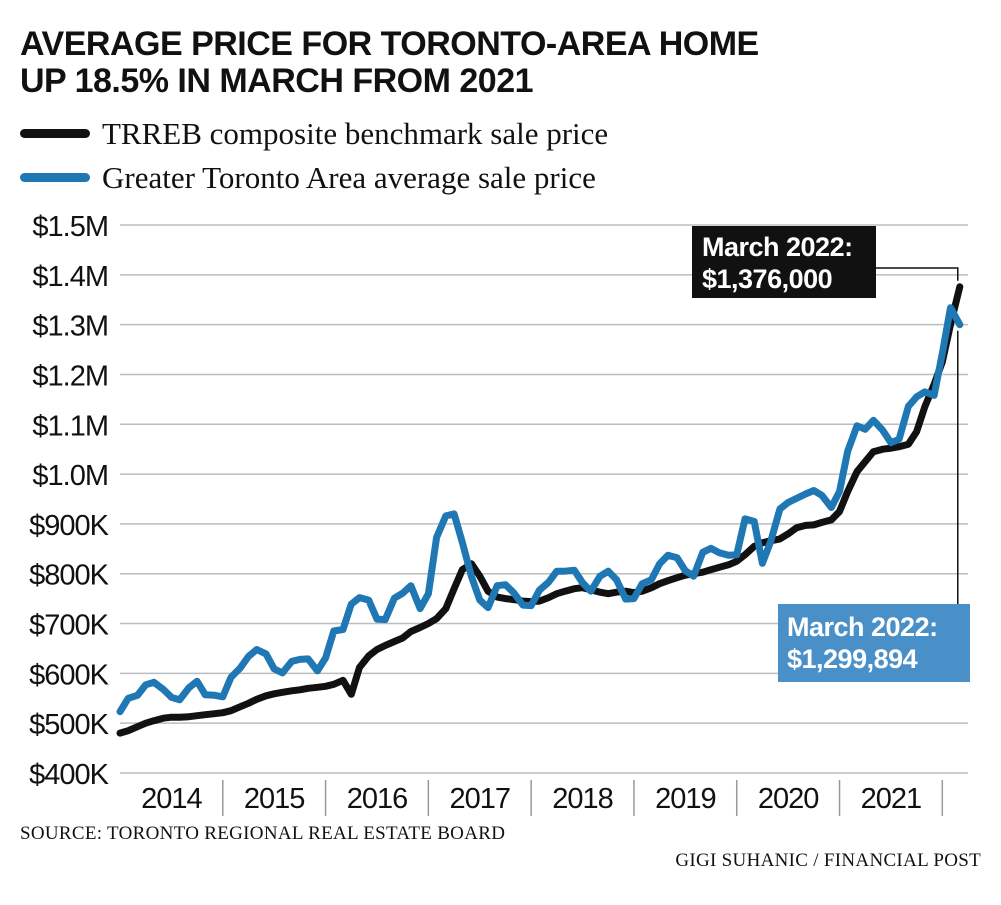 This screenshot has height=905, width=1001. What do you see at coordinates (70, 277) in the screenshot?
I see `y-tick-label: $1.4M` at bounding box center [70, 277].